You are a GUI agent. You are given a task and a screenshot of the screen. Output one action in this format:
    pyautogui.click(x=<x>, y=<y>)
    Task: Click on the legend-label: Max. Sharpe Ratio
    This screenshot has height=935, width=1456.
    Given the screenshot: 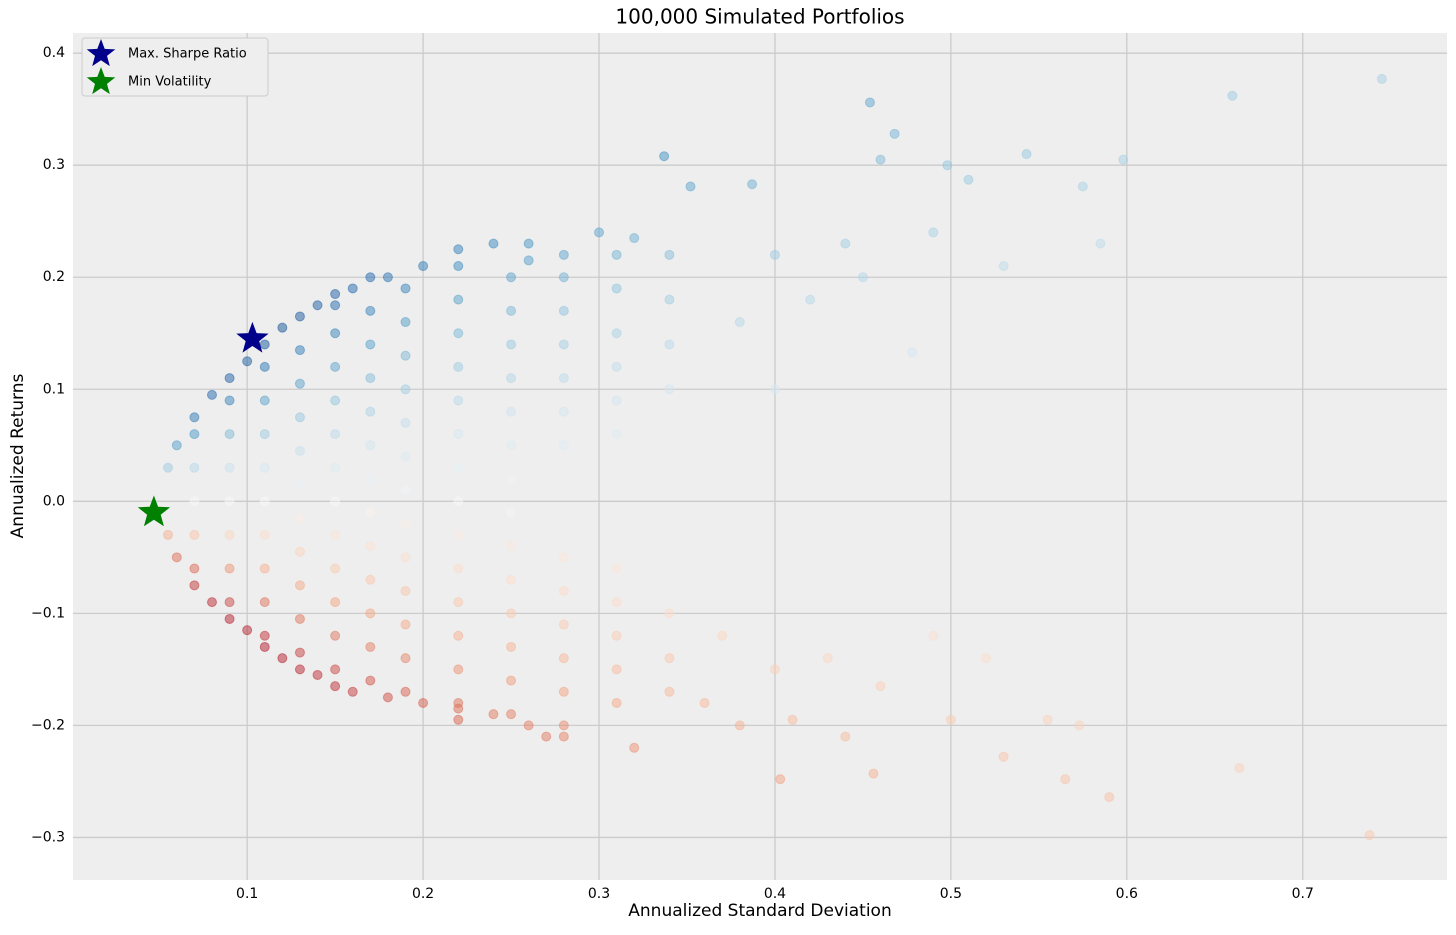 What is the action you would take?
    pyautogui.click(x=187, y=54)
    